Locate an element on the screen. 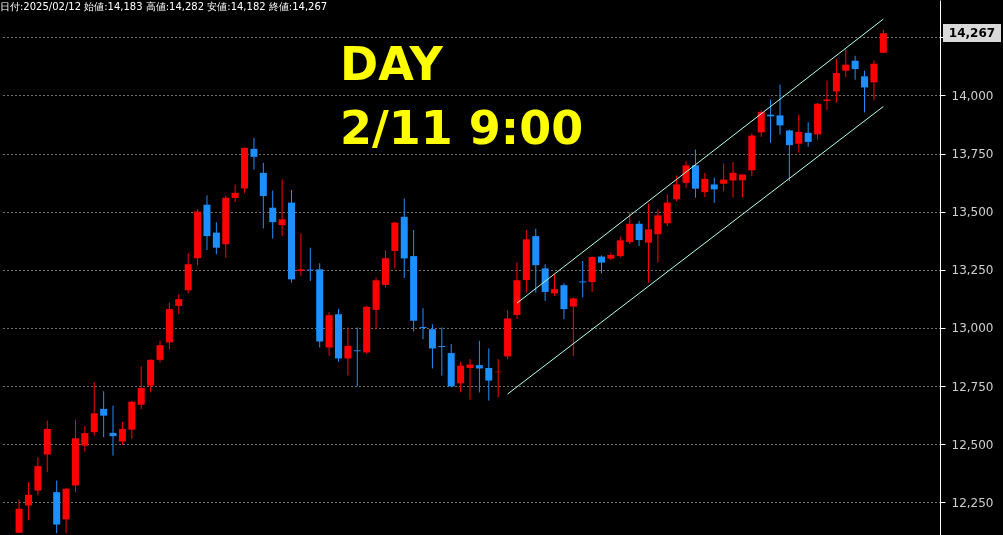  y-tick-label: 12,250 is located at coordinates (972, 502).